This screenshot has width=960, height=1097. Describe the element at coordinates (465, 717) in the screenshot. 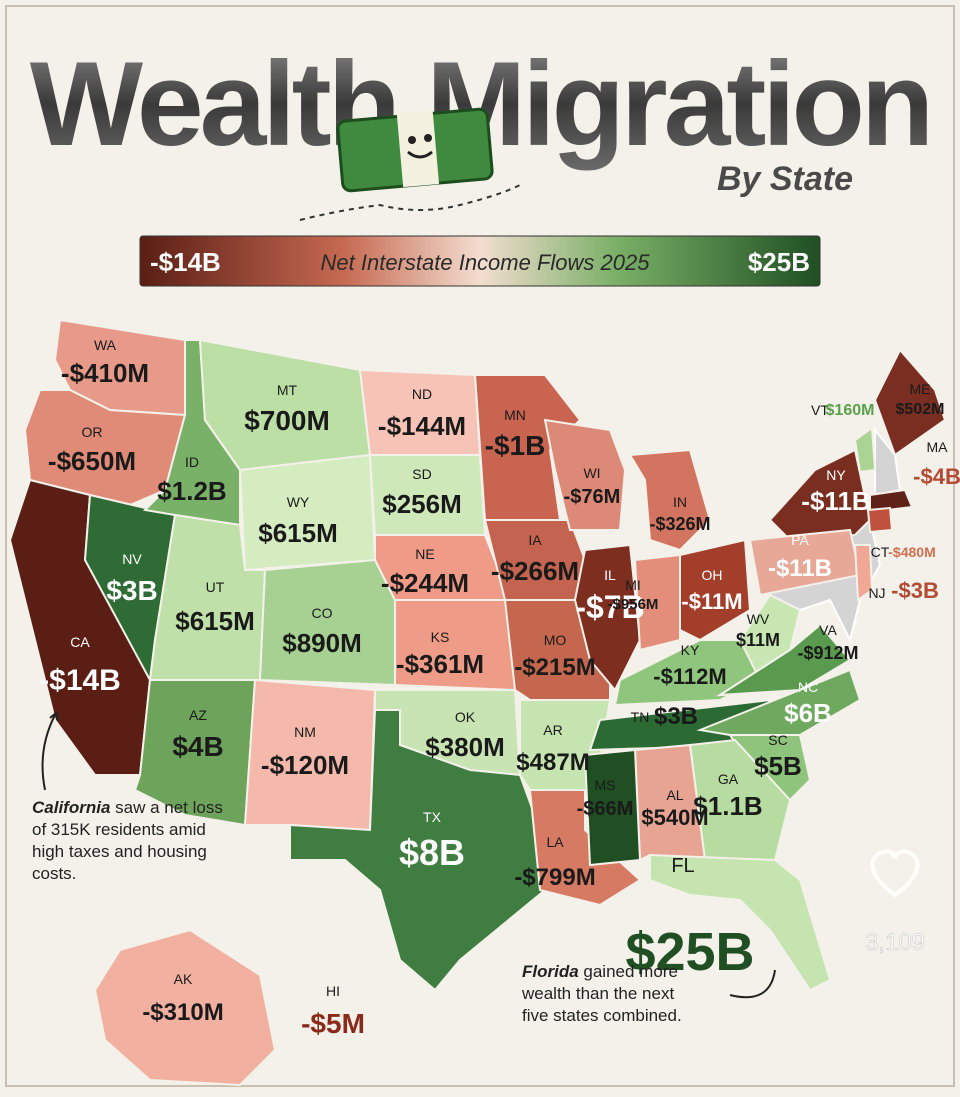

I see `state-abbr: OK` at that location.